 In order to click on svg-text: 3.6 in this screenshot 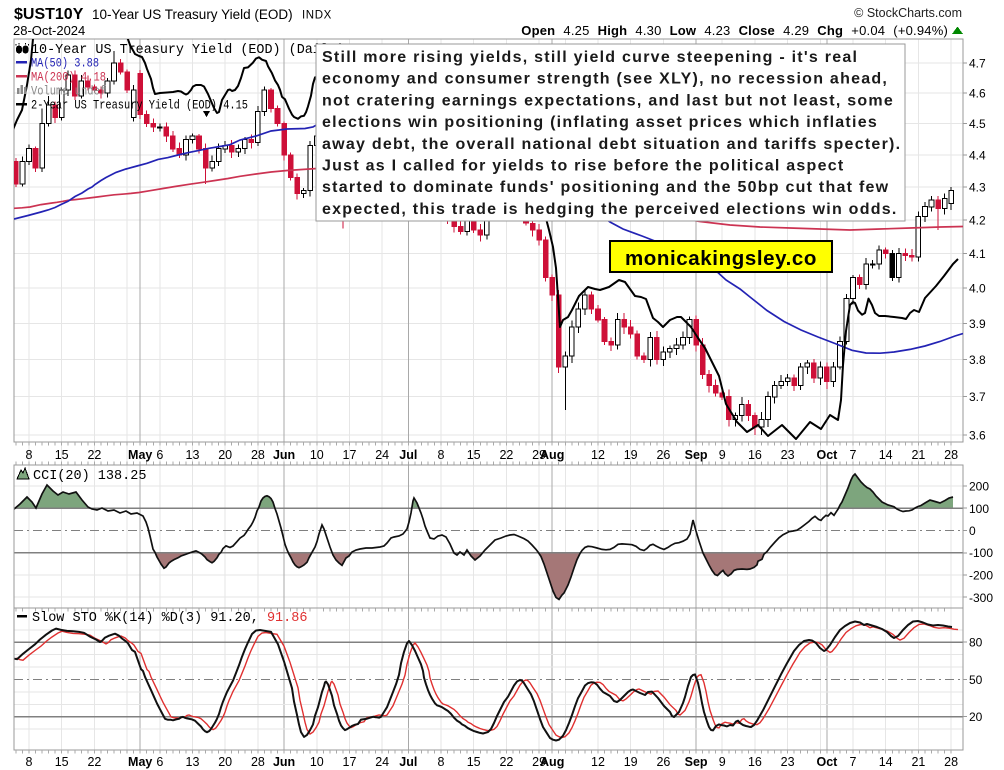, I will do `click(977, 436)`.